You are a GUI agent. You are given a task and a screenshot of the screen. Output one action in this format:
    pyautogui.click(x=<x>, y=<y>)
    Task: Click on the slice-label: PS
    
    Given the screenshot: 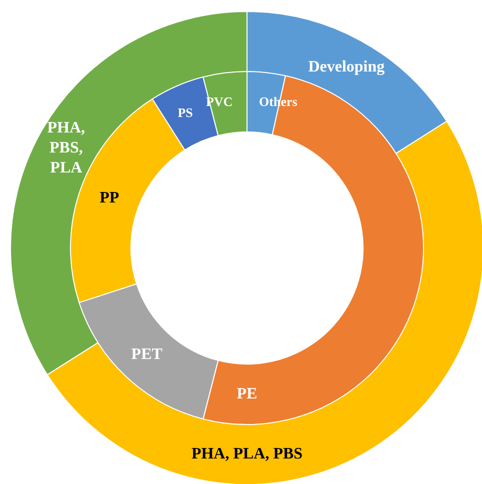 What is the action you would take?
    pyautogui.click(x=185, y=112)
    